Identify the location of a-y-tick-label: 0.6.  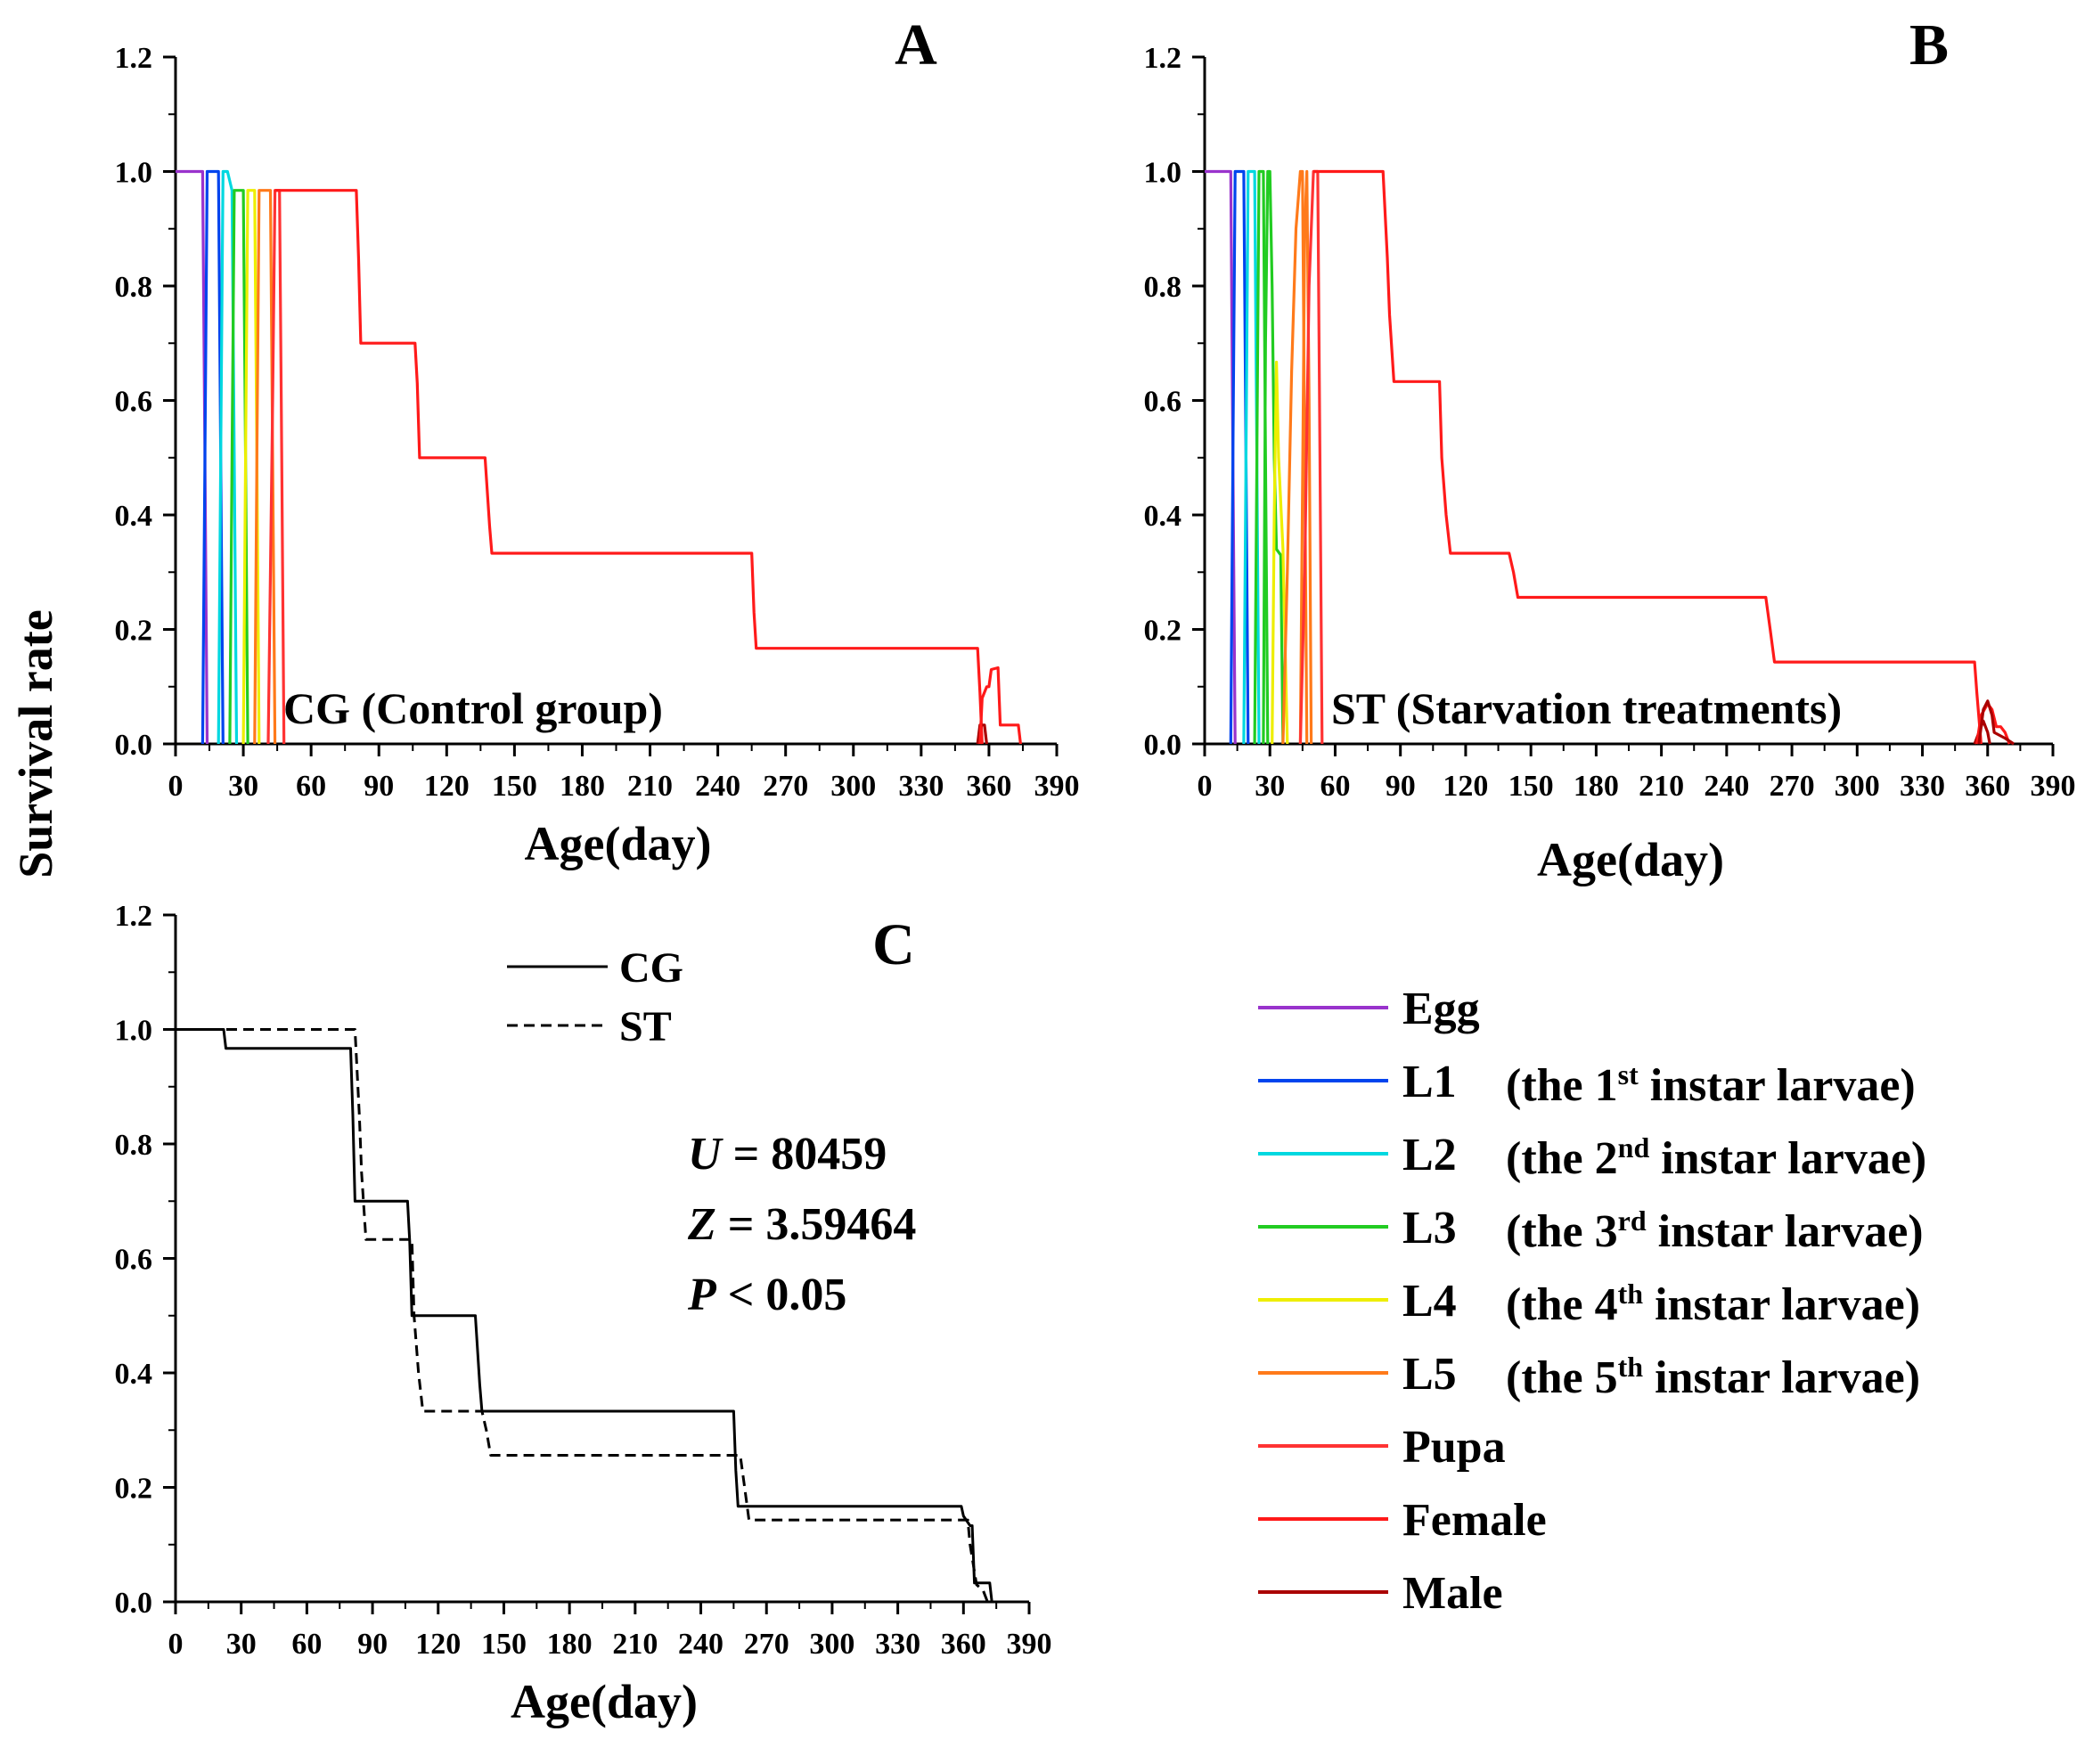
(134, 402).